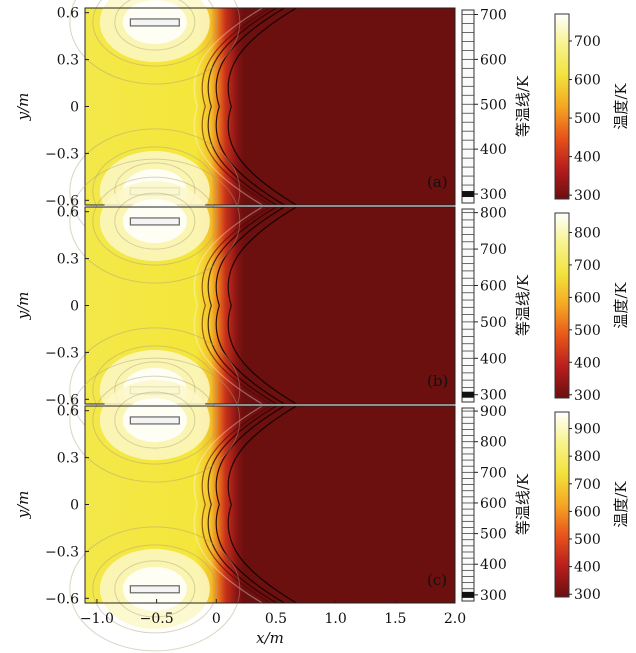 The width and height of the screenshot is (636, 653). Describe the element at coordinates (455, 619) in the screenshot. I see `x-tick-label: 2.0` at that location.